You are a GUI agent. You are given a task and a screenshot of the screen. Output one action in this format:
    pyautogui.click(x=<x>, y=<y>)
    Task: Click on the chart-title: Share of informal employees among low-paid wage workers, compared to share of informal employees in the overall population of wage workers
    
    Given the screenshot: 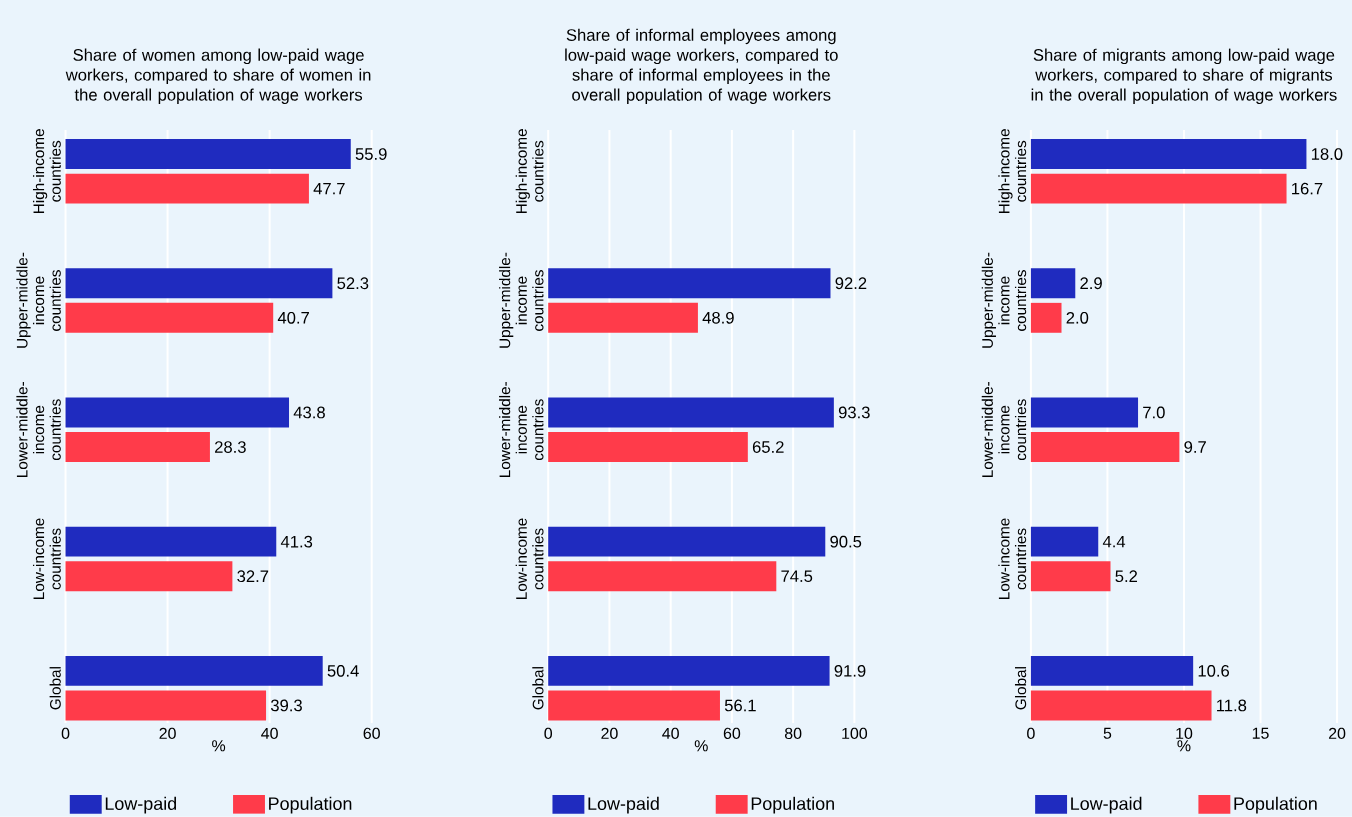 What is the action you would take?
    pyautogui.click(x=701, y=66)
    